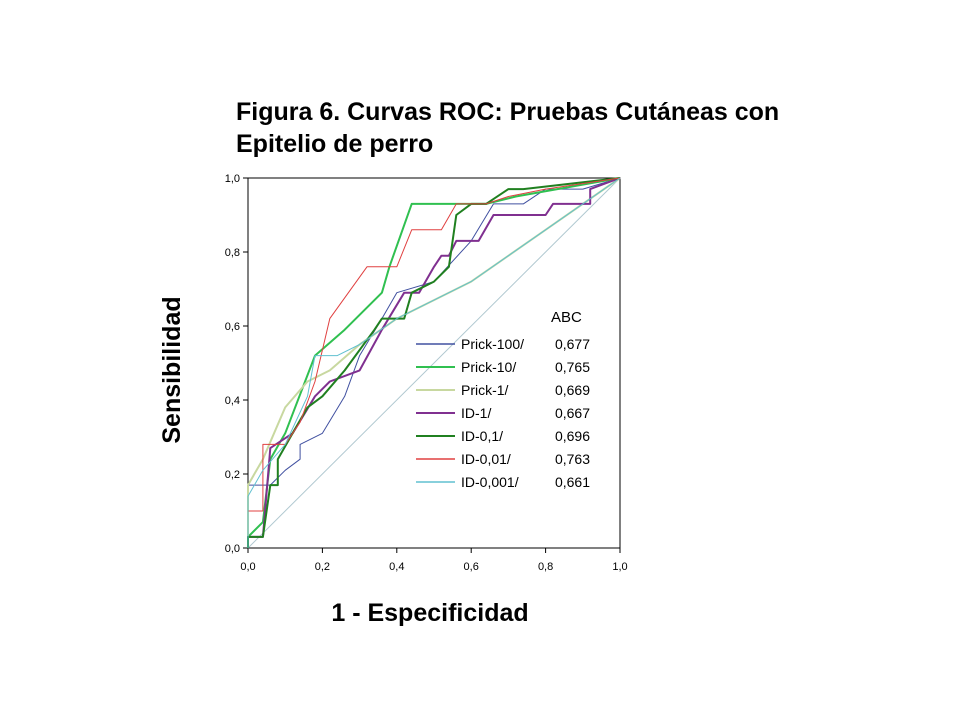  I want to click on y-tick-label: 0,8, so click(232, 253).